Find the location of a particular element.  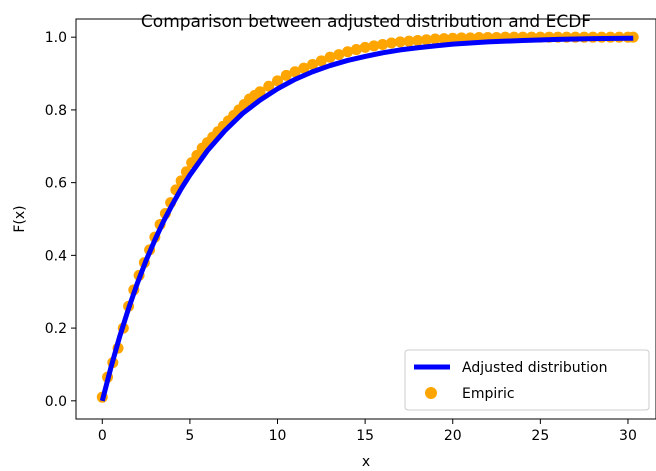

legend-label-adjusted: Adjusted distribution is located at coordinates (535, 368).